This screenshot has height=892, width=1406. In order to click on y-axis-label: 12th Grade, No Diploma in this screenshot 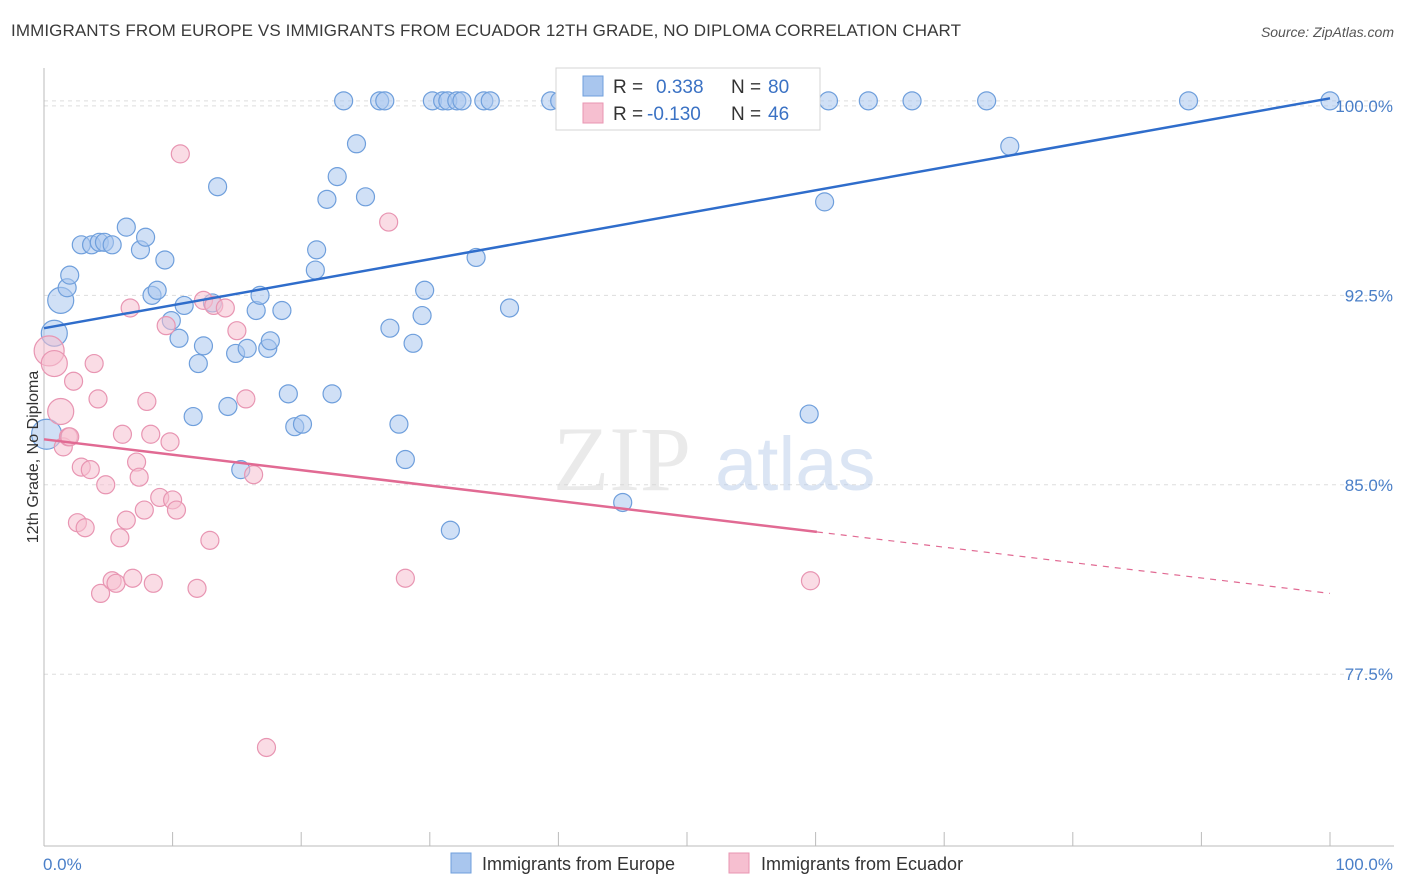, I will do `click(33, 457)`.